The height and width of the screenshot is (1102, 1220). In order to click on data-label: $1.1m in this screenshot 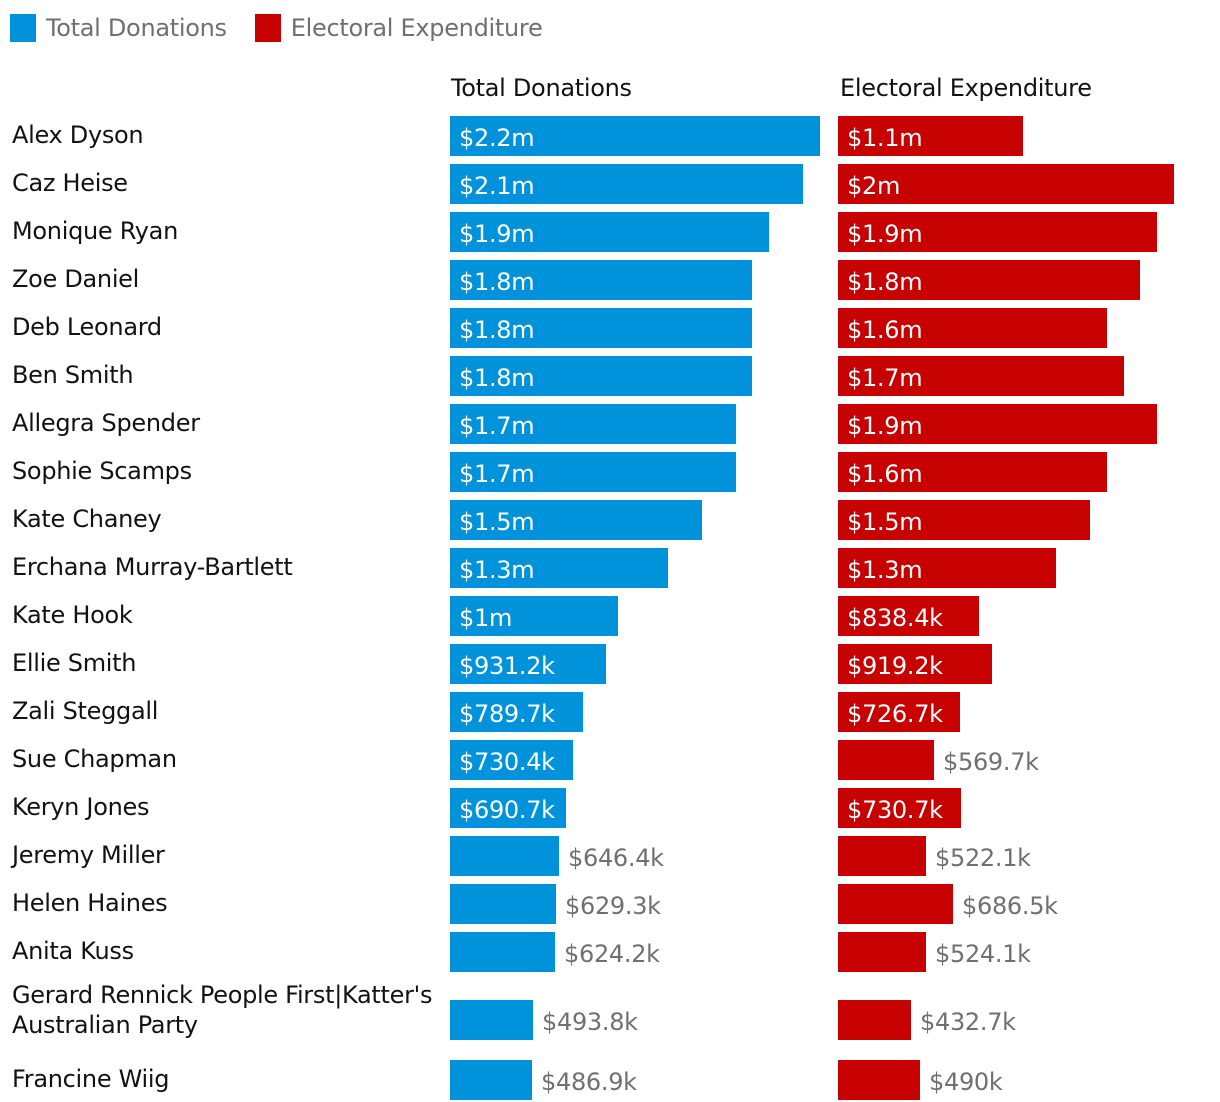, I will do `click(885, 138)`.